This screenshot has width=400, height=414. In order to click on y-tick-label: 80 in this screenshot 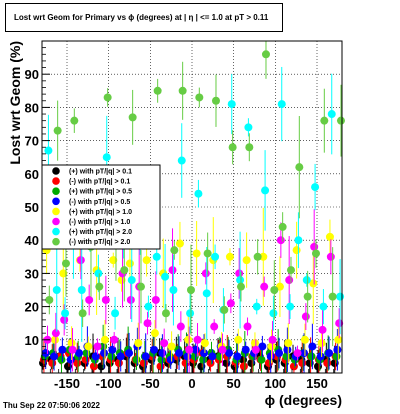, I will do `click(32, 107)`.